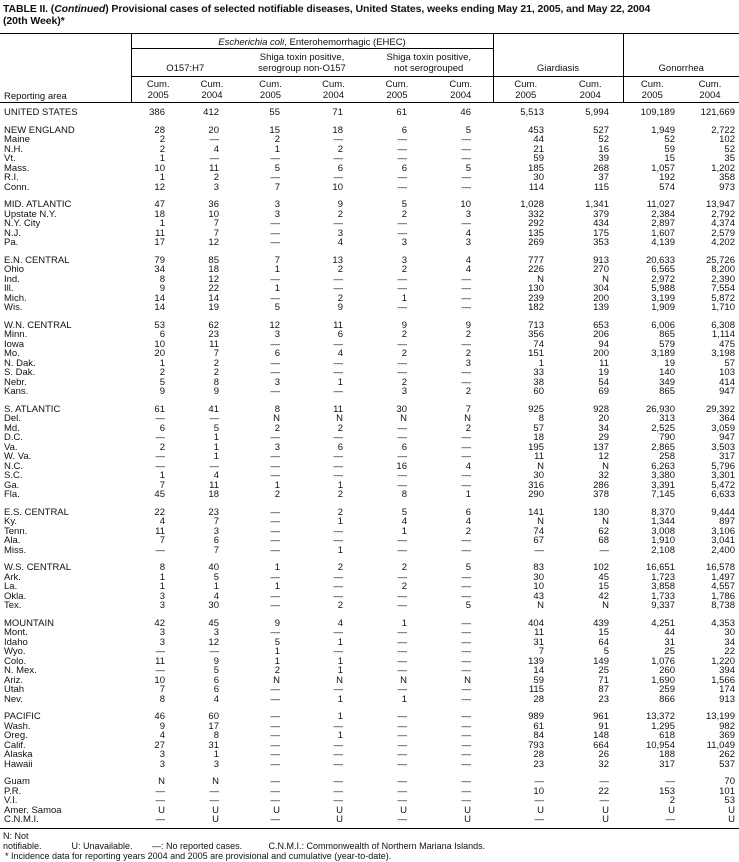 The width and height of the screenshot is (739, 862). Describe the element at coordinates (536, 716) in the screenshot. I see `value-cell: 989` at that location.